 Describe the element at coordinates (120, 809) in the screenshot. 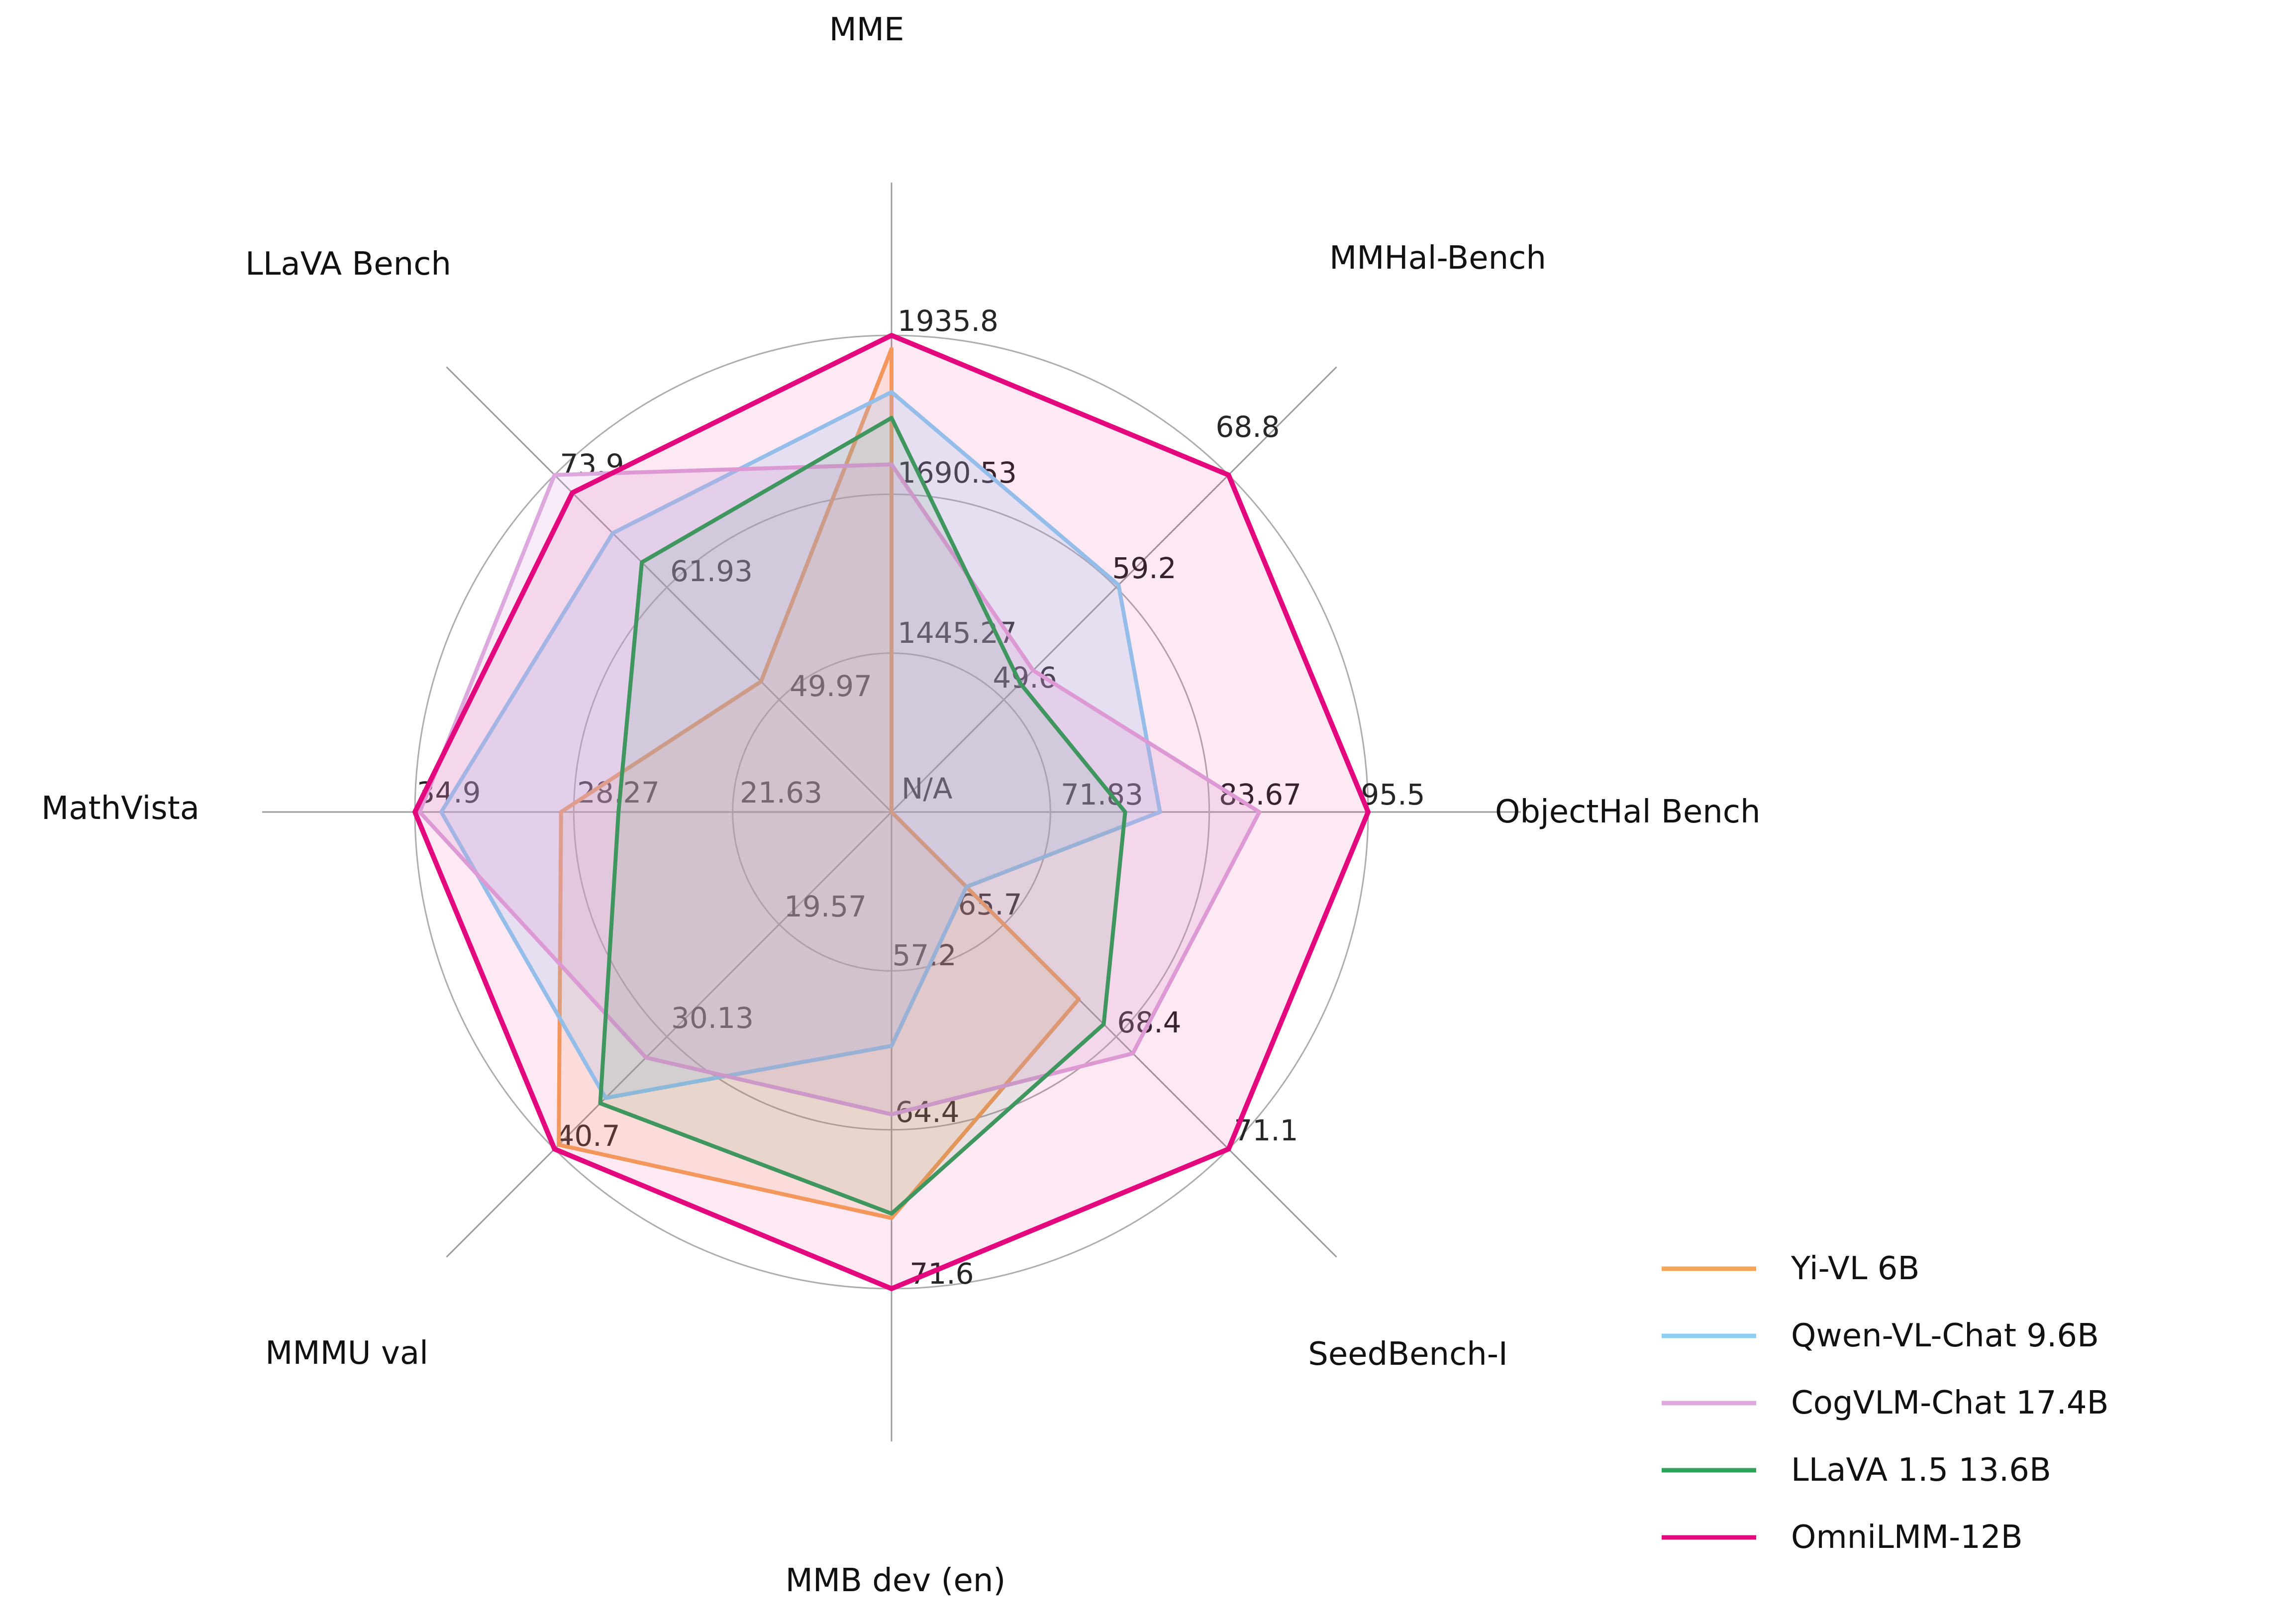

I see `axis-title-mathvista: MathVista` at that location.